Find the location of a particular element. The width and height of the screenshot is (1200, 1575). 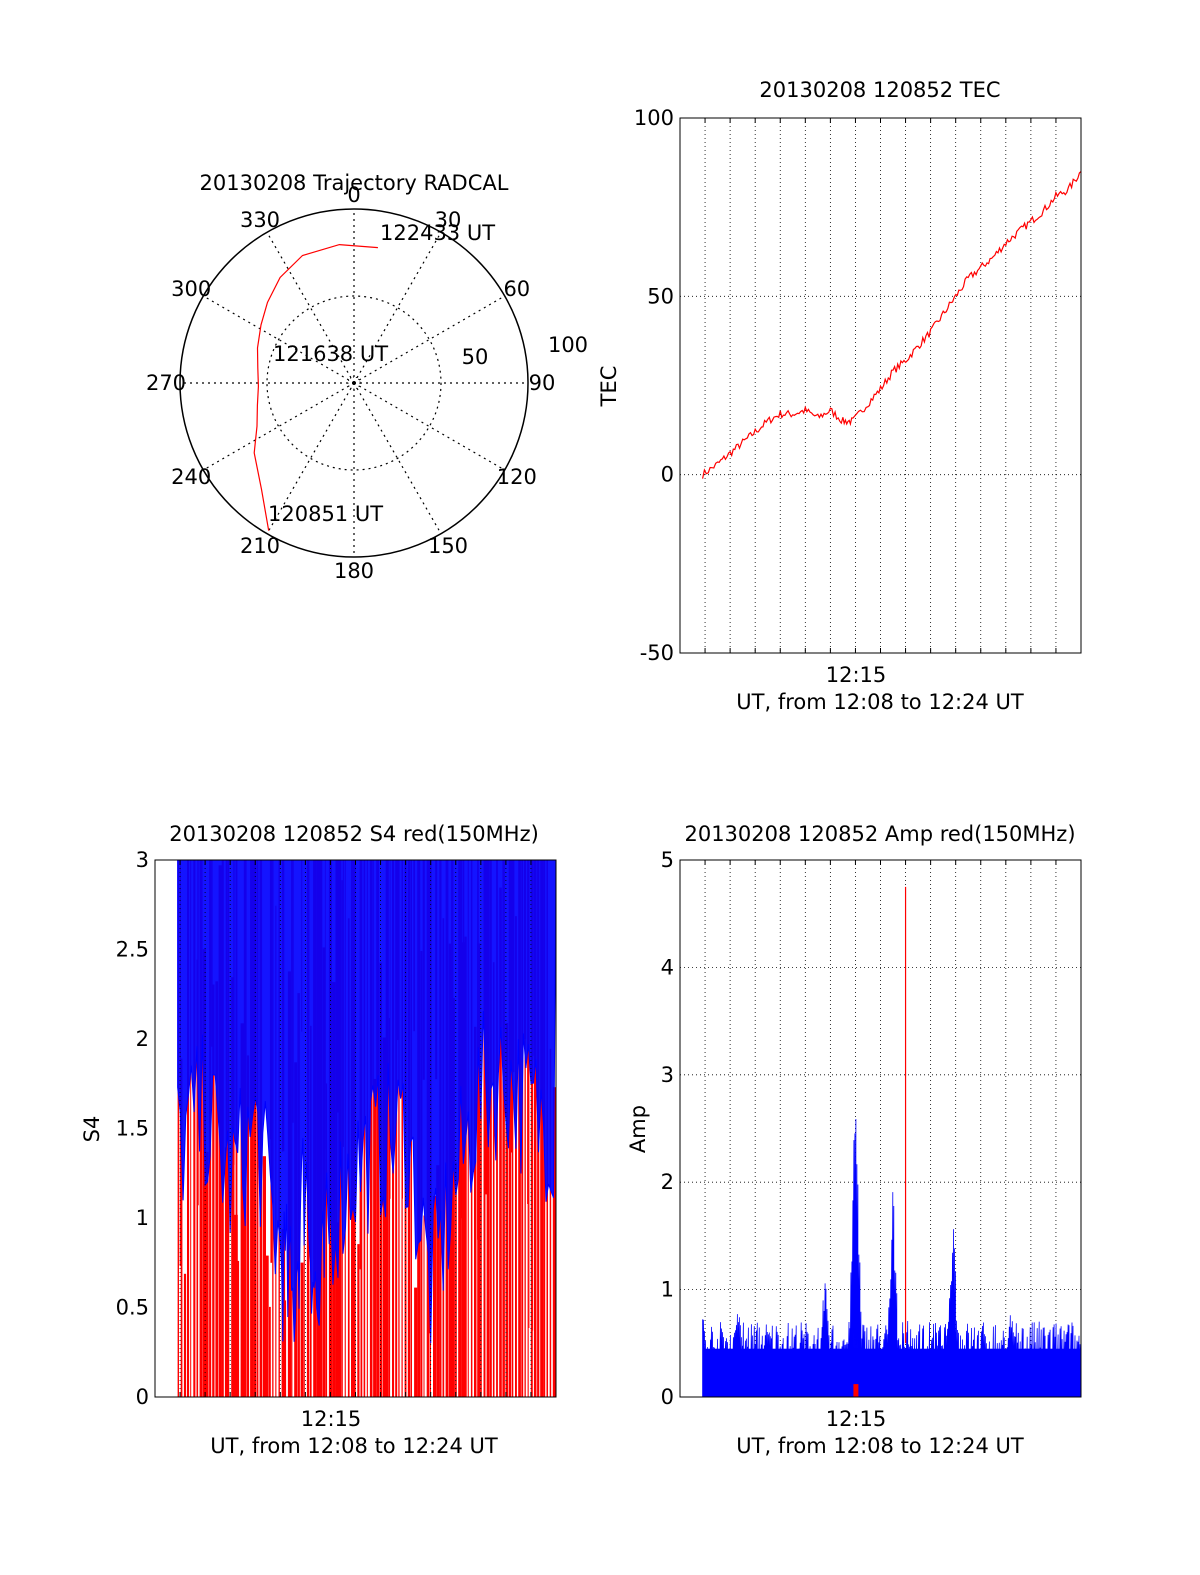

polar-azimuth-label-60: 60 is located at coordinates (516, 289).